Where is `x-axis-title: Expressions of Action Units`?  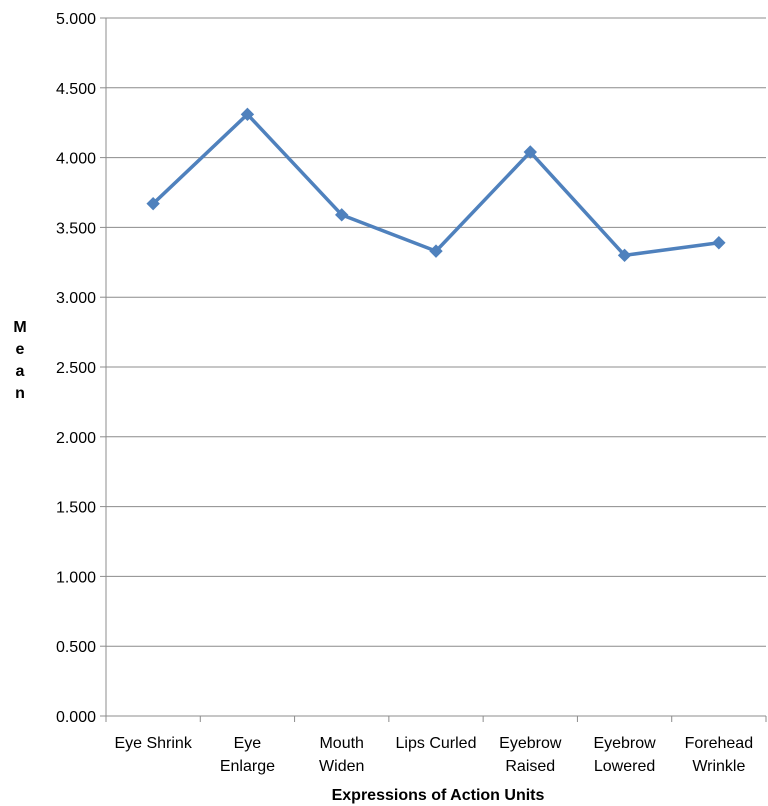 x-axis-title: Expressions of Action Units is located at coordinates (438, 795).